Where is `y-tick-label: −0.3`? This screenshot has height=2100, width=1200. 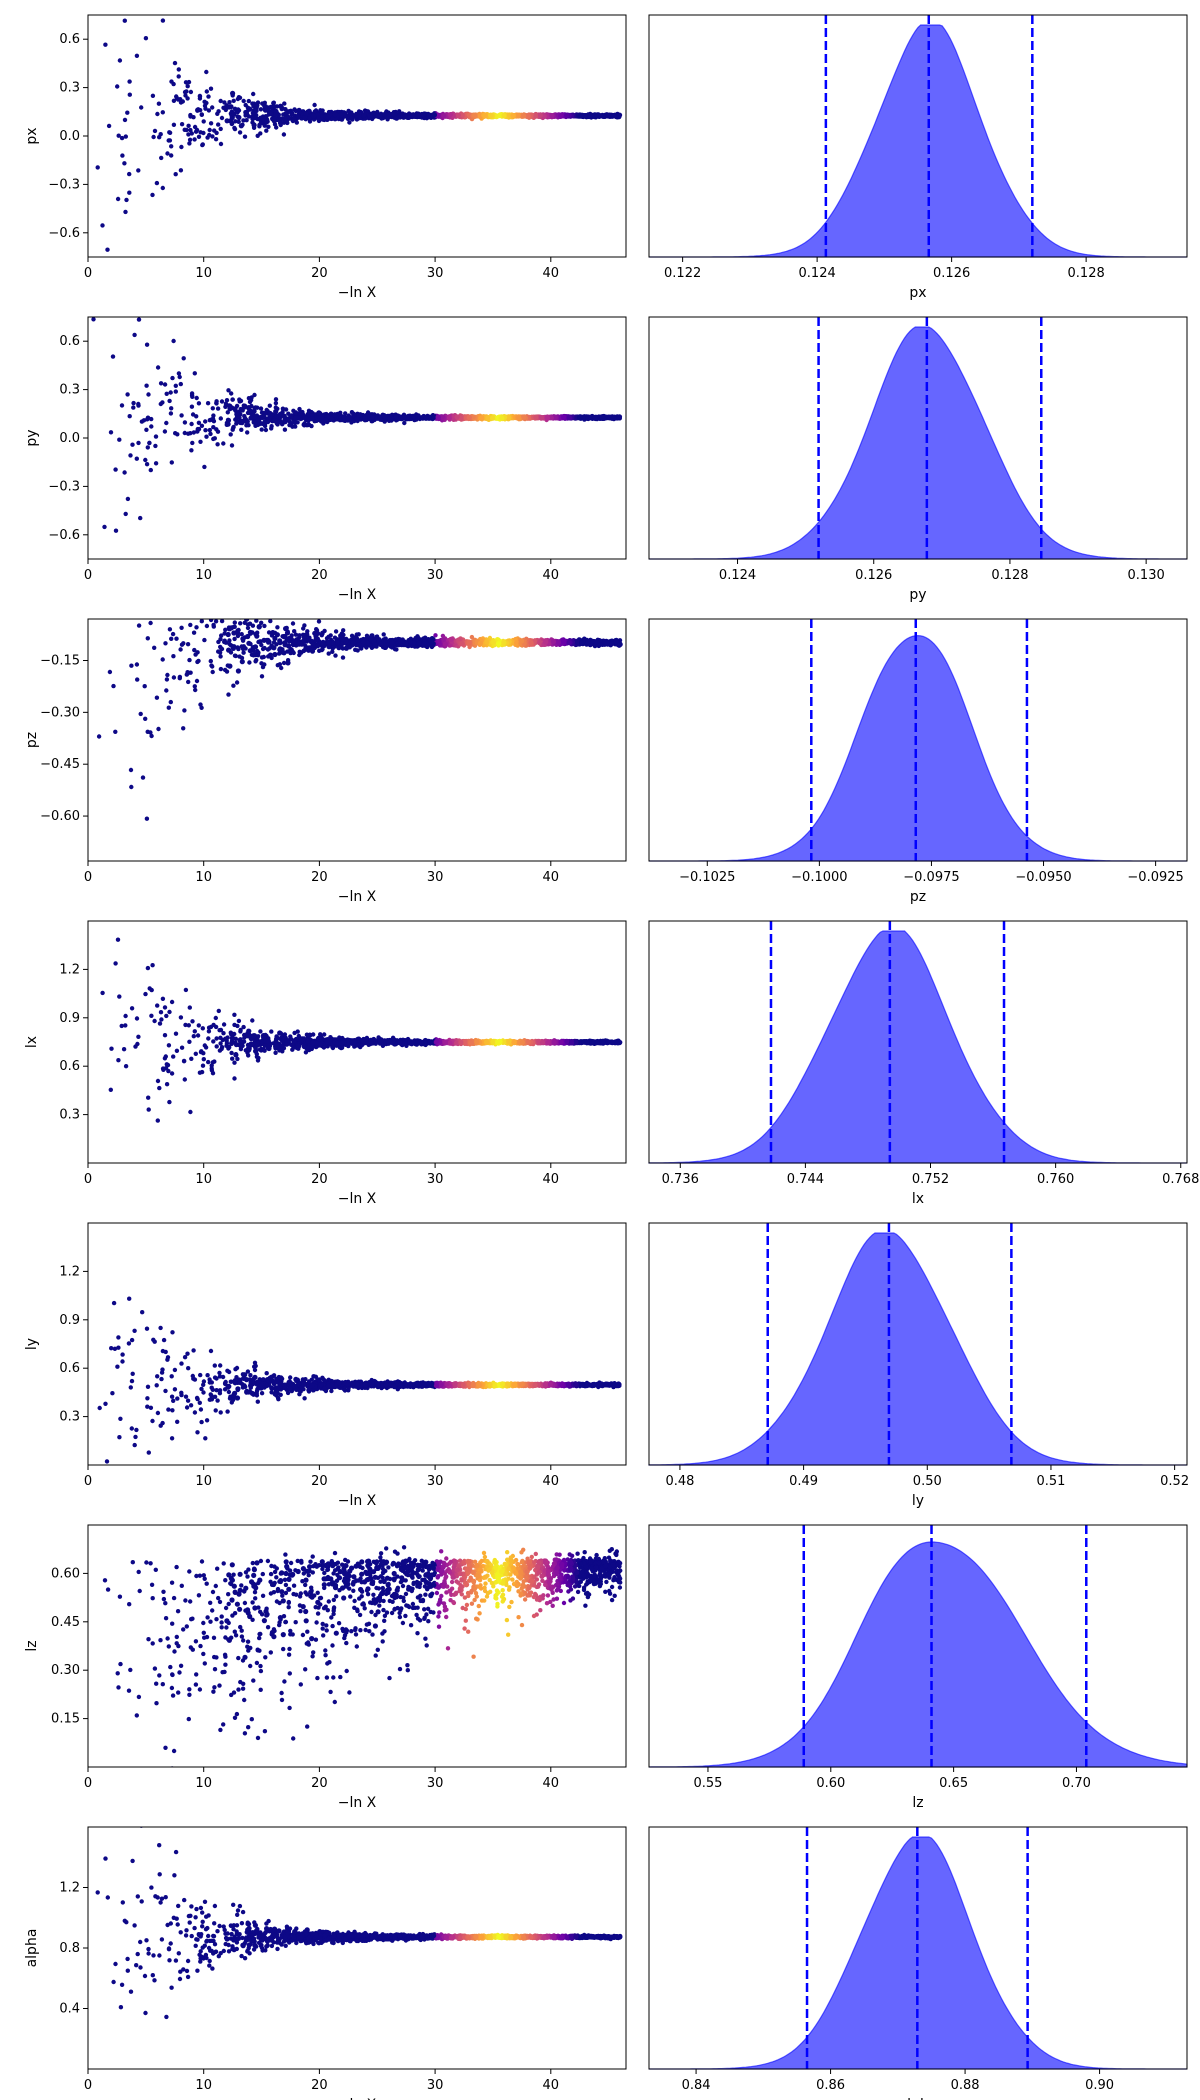 y-tick-label: −0.3 is located at coordinates (64, 486).